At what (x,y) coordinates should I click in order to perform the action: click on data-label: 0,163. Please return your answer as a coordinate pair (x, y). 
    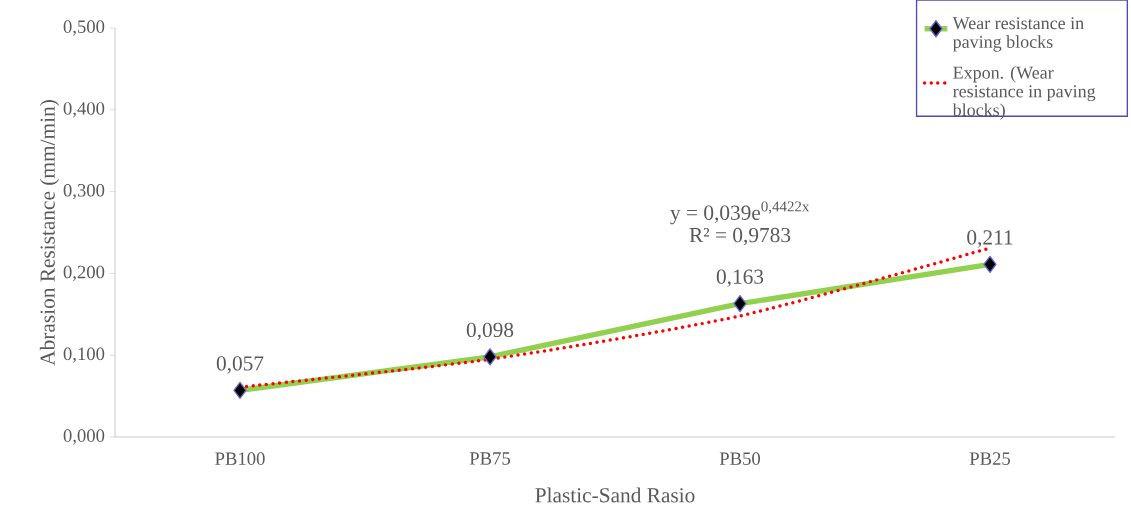
    Looking at the image, I should click on (740, 278).